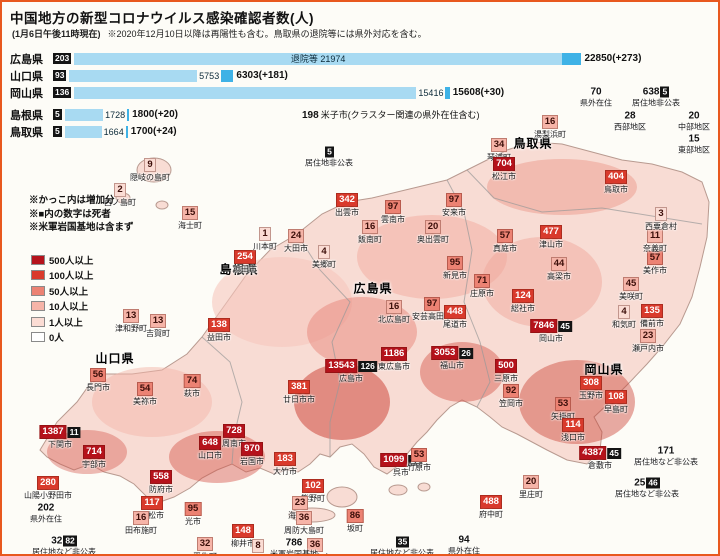  I want to click on map-point: 5 居住地非公表, so click(329, 157).